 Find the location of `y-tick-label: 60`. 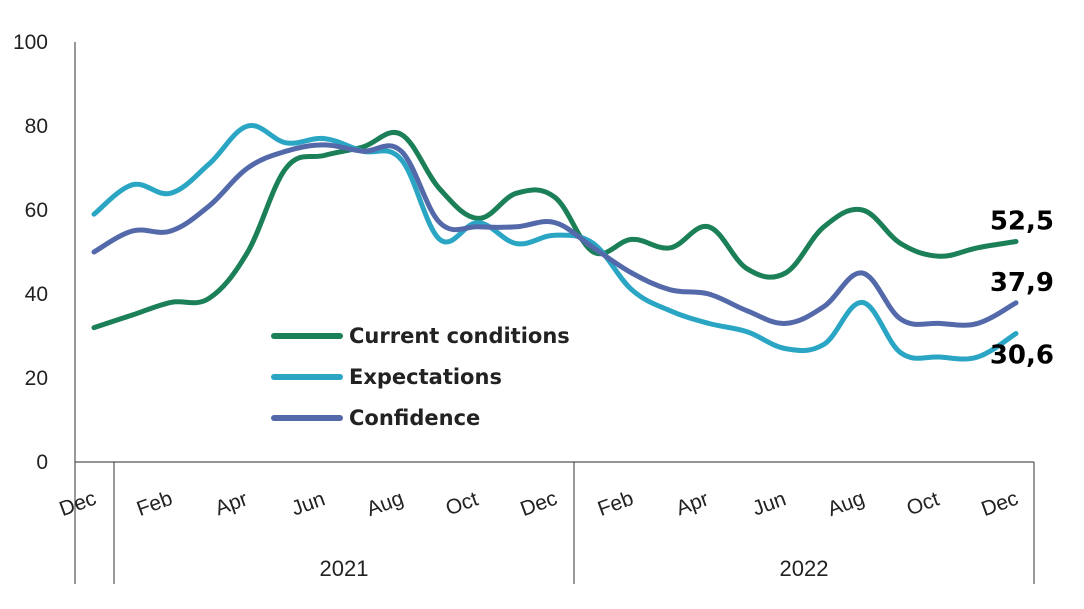

y-tick-label: 60 is located at coordinates (36, 210).